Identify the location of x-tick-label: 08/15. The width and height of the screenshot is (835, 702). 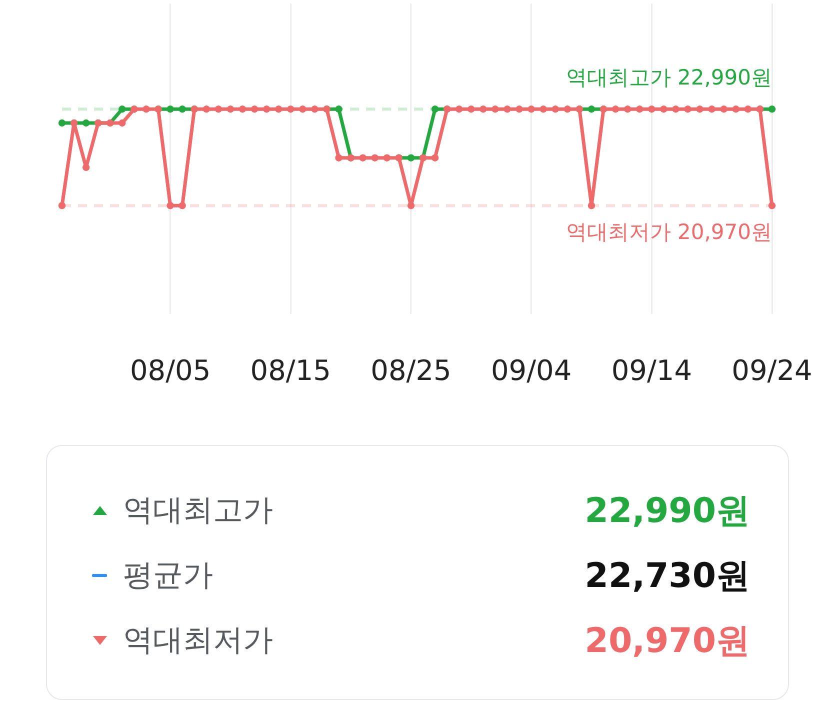
(290, 371).